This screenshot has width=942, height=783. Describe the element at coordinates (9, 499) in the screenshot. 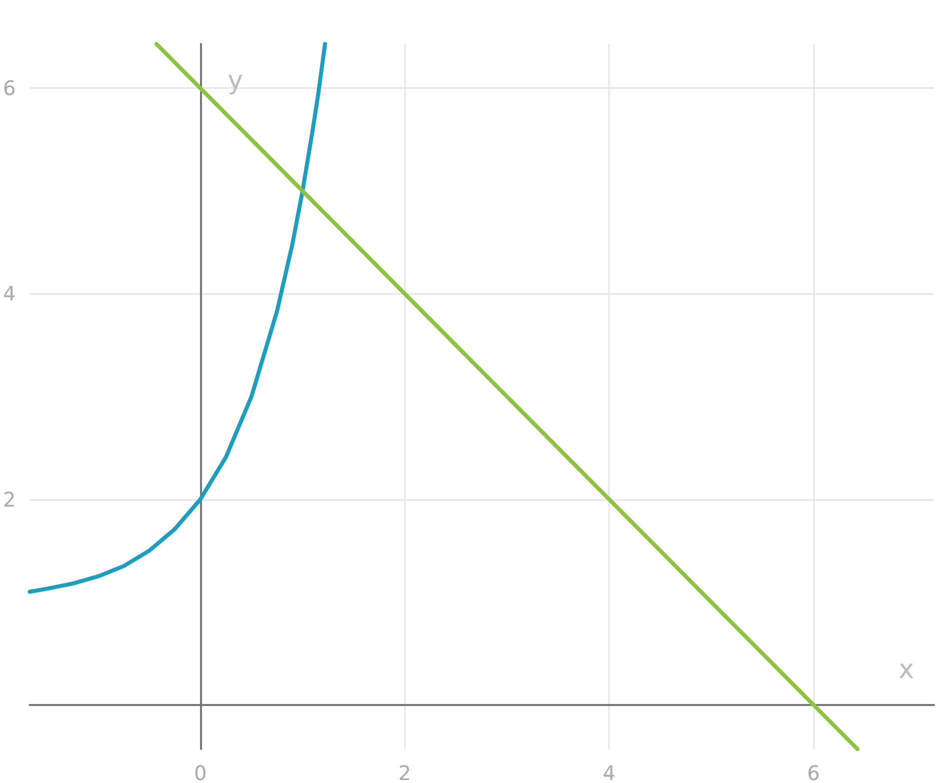

I see `y-tick-label: 2` at that location.